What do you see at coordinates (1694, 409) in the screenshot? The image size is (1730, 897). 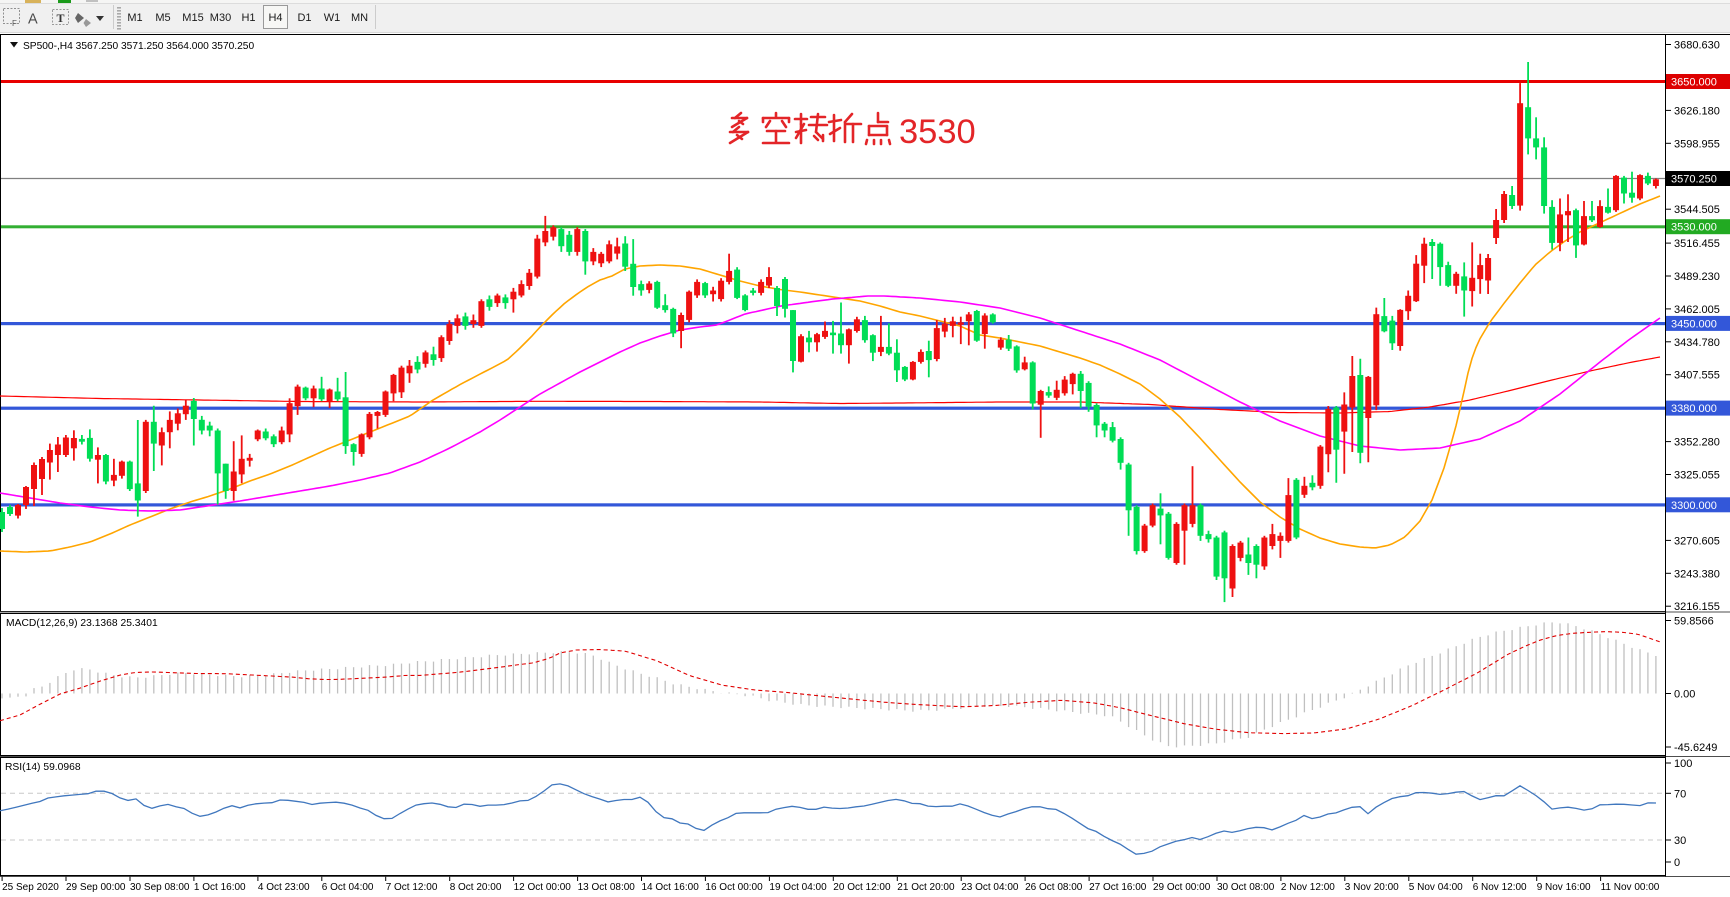 I see `svg-text: 3380.000` at bounding box center [1694, 409].